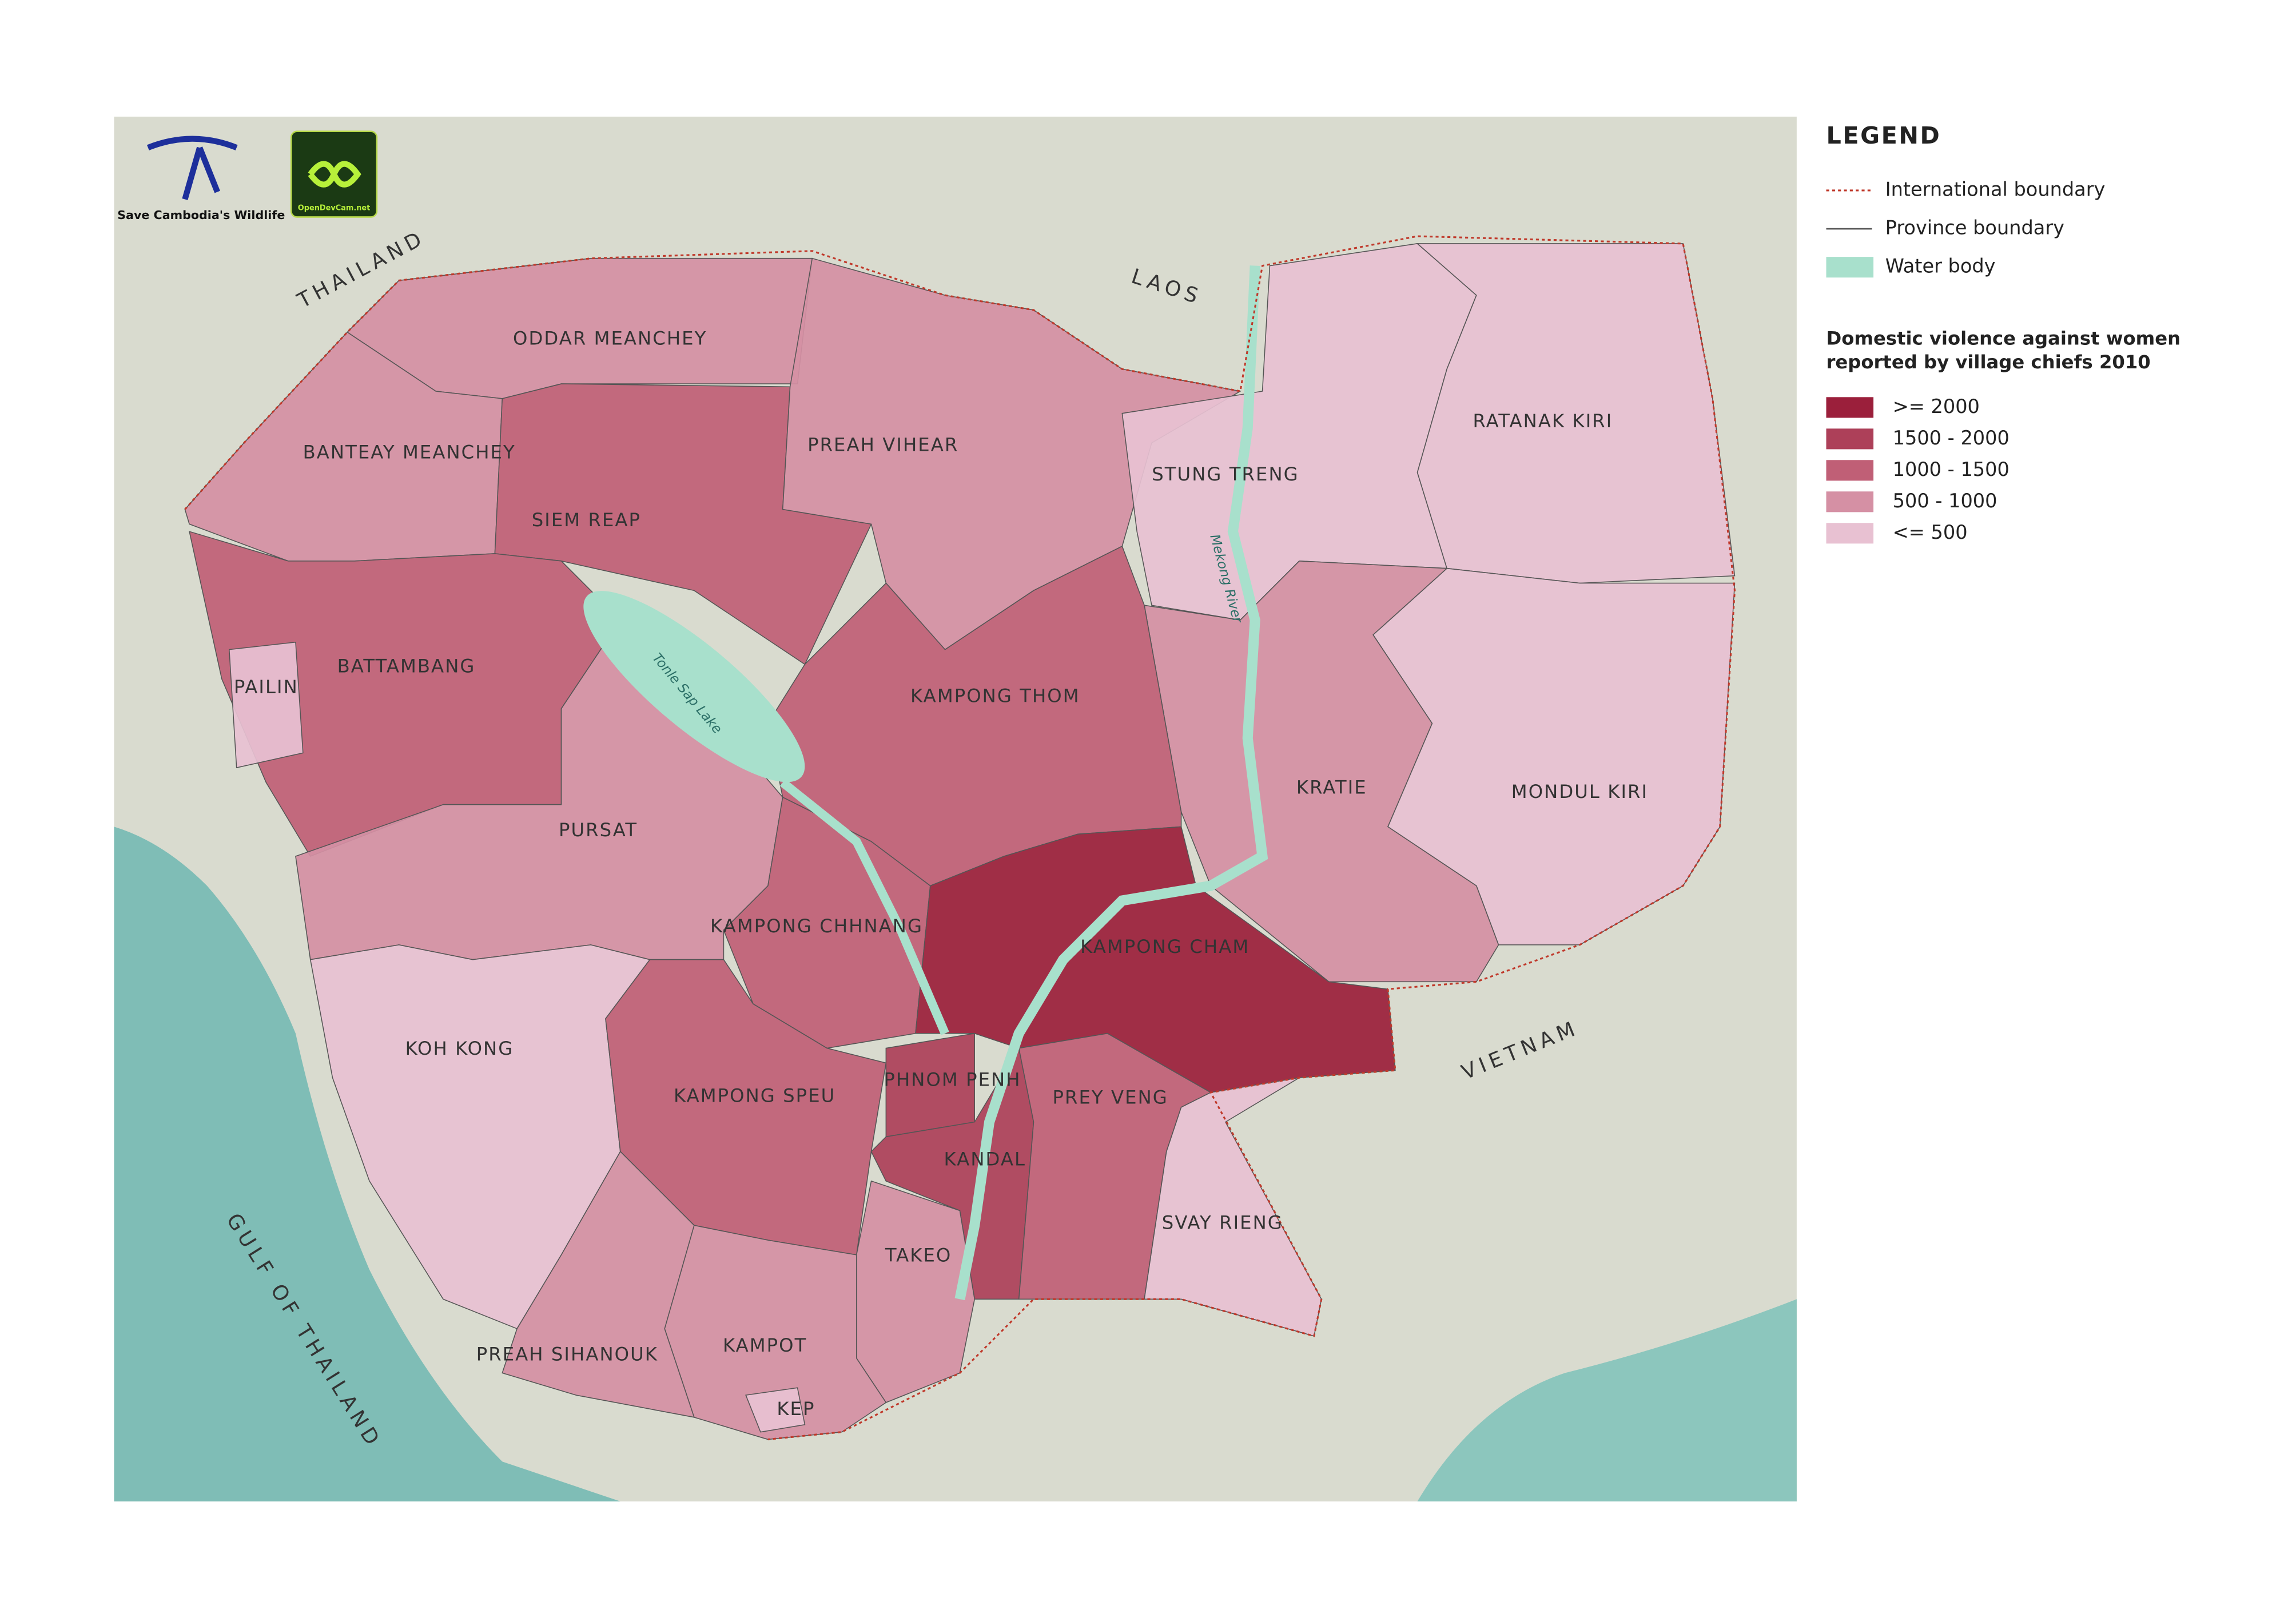  Describe the element at coordinates (694, 687) in the screenshot. I see `lake` at that location.